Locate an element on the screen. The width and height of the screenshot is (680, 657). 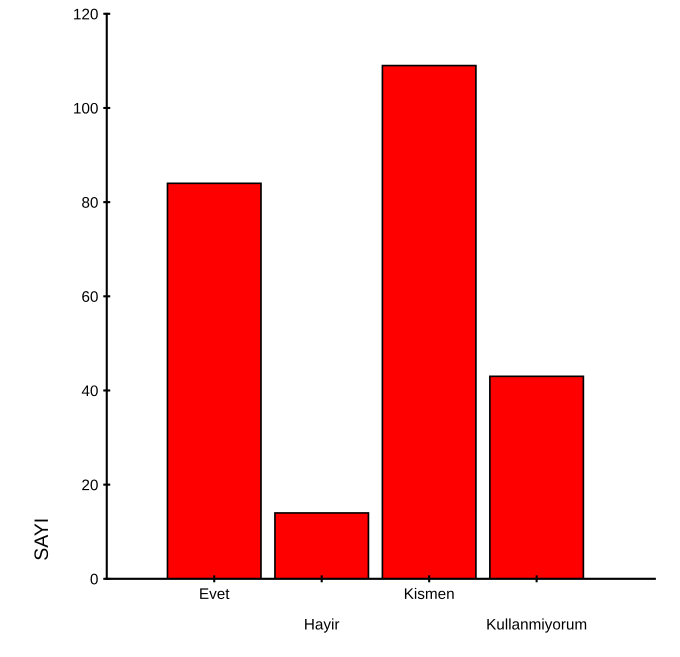
y-tick-label: 40 is located at coordinates (90, 390).